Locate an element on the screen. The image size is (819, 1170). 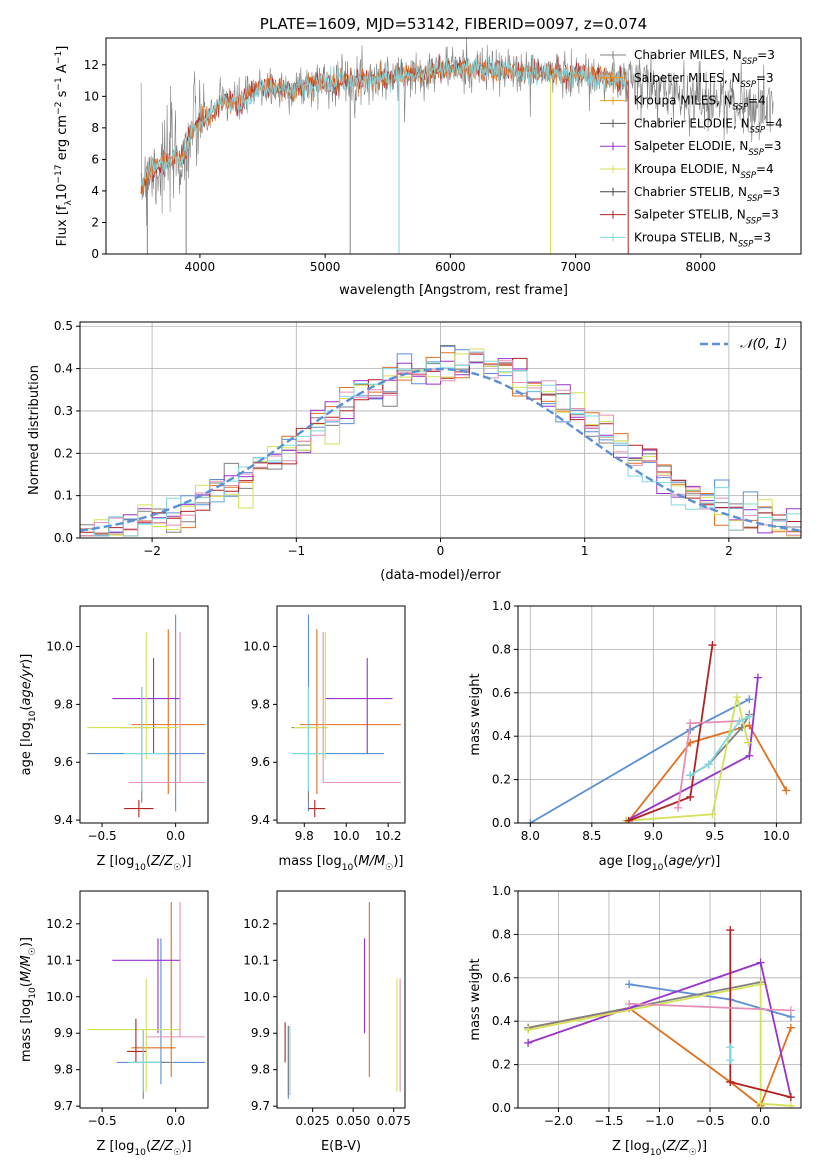
x-tick-label: 9.0 is located at coordinates (653, 836).